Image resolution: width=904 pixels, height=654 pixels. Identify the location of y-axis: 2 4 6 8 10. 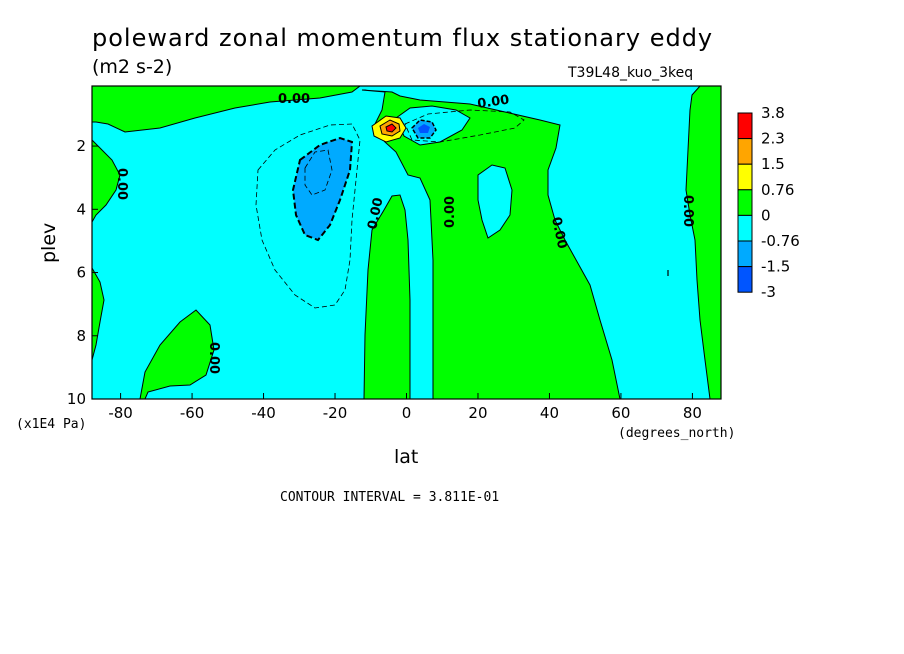
(82, 272).